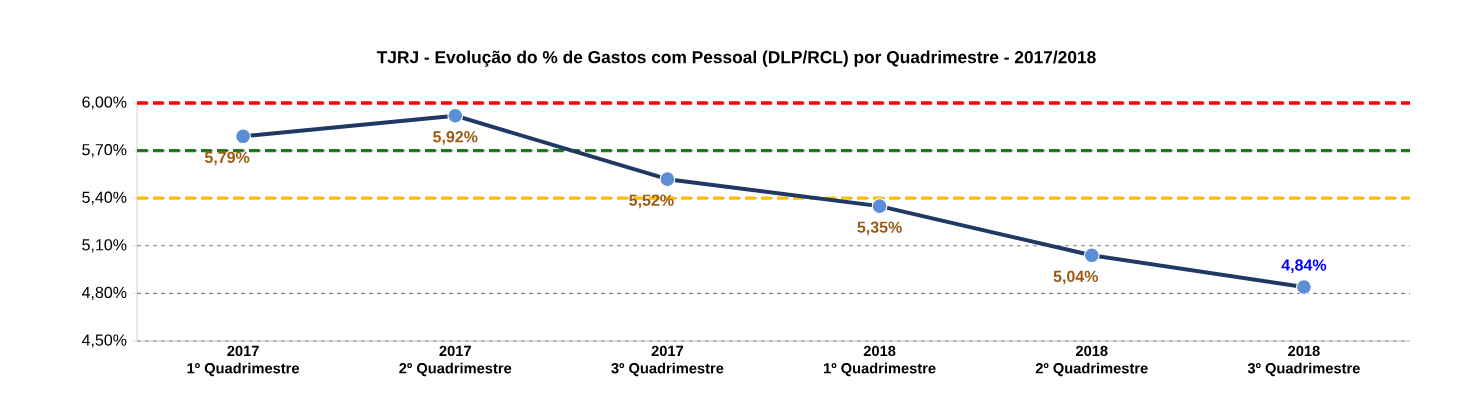 The width and height of the screenshot is (1473, 419). I want to click on data-label: 5,79%, so click(227, 158).